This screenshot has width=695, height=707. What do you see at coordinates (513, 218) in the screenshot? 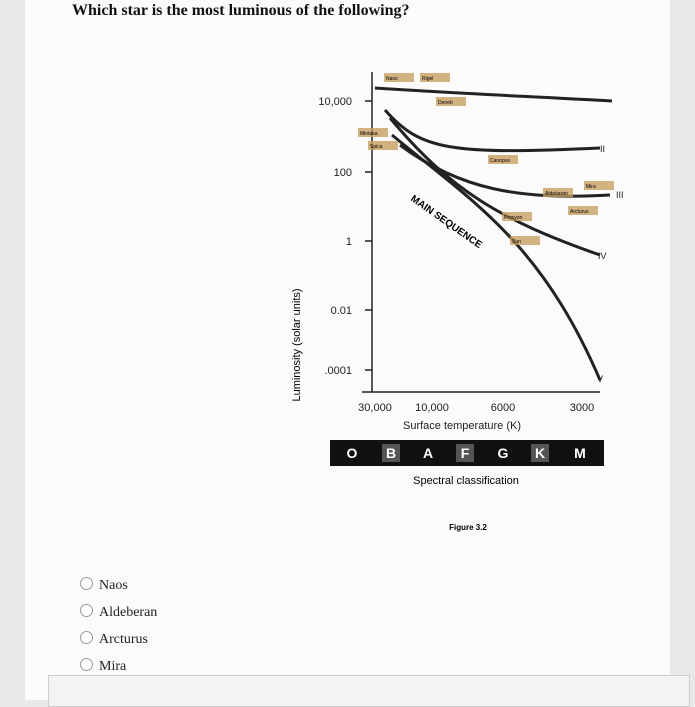
I see `star-name: Procyon` at bounding box center [513, 218].